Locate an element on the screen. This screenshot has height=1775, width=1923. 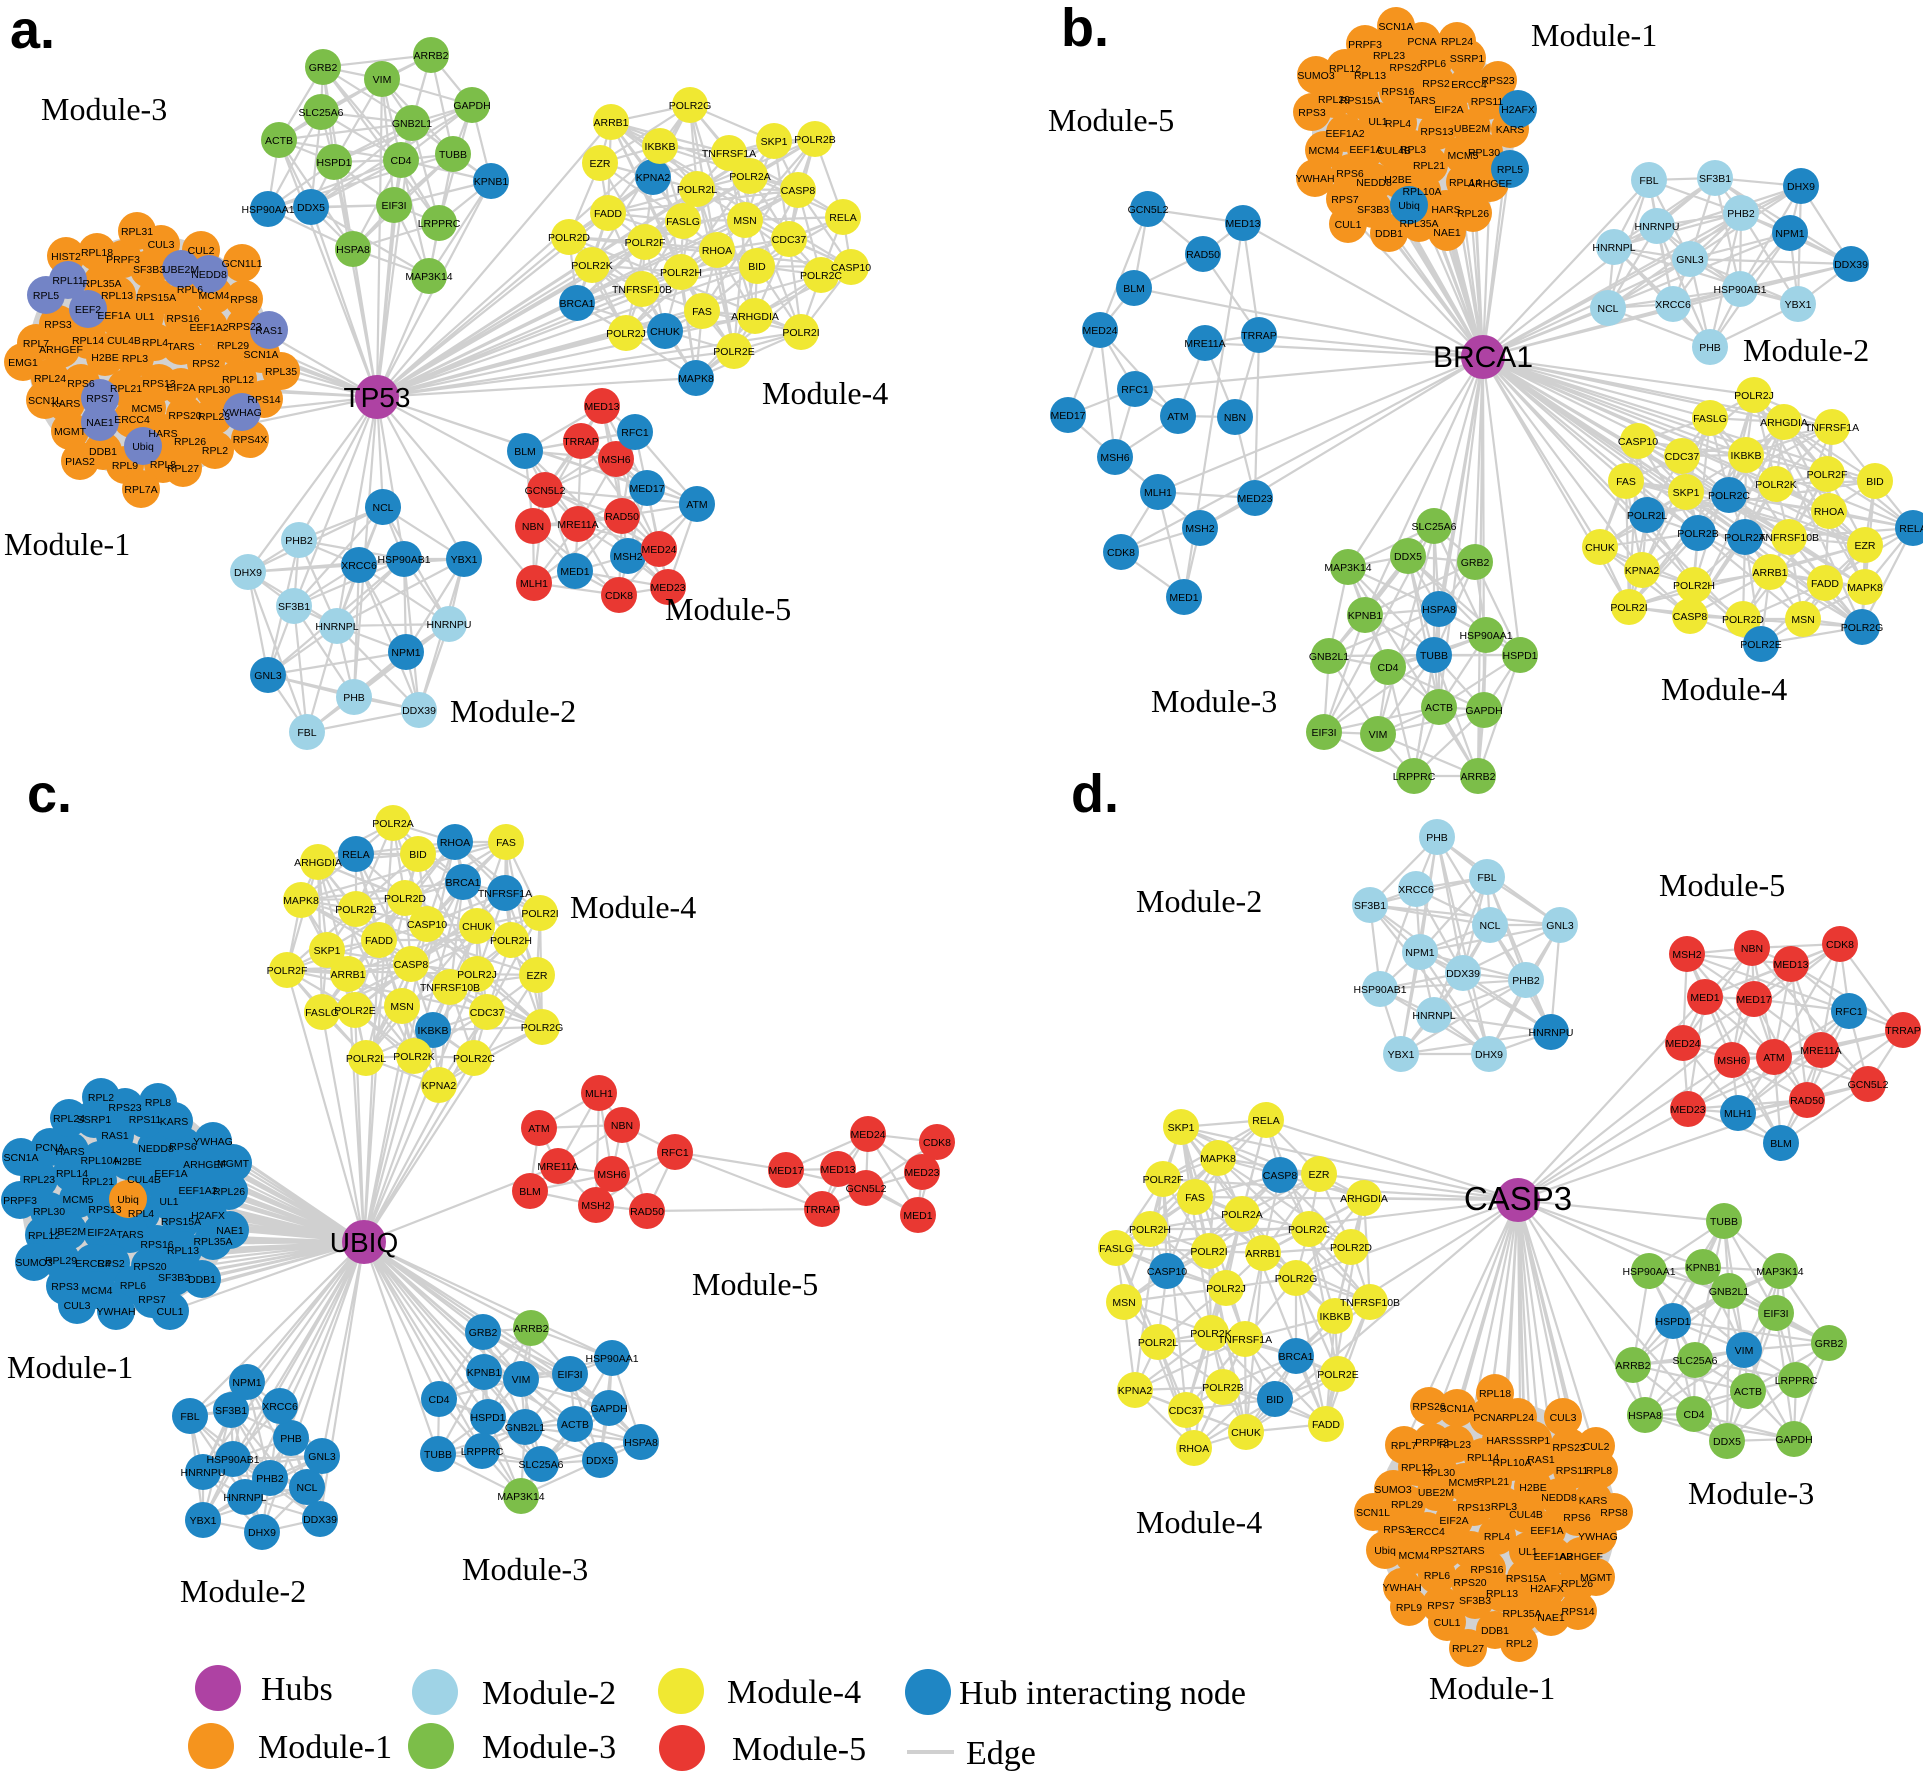
svg-text: CASP8 is located at coordinates (798, 191).